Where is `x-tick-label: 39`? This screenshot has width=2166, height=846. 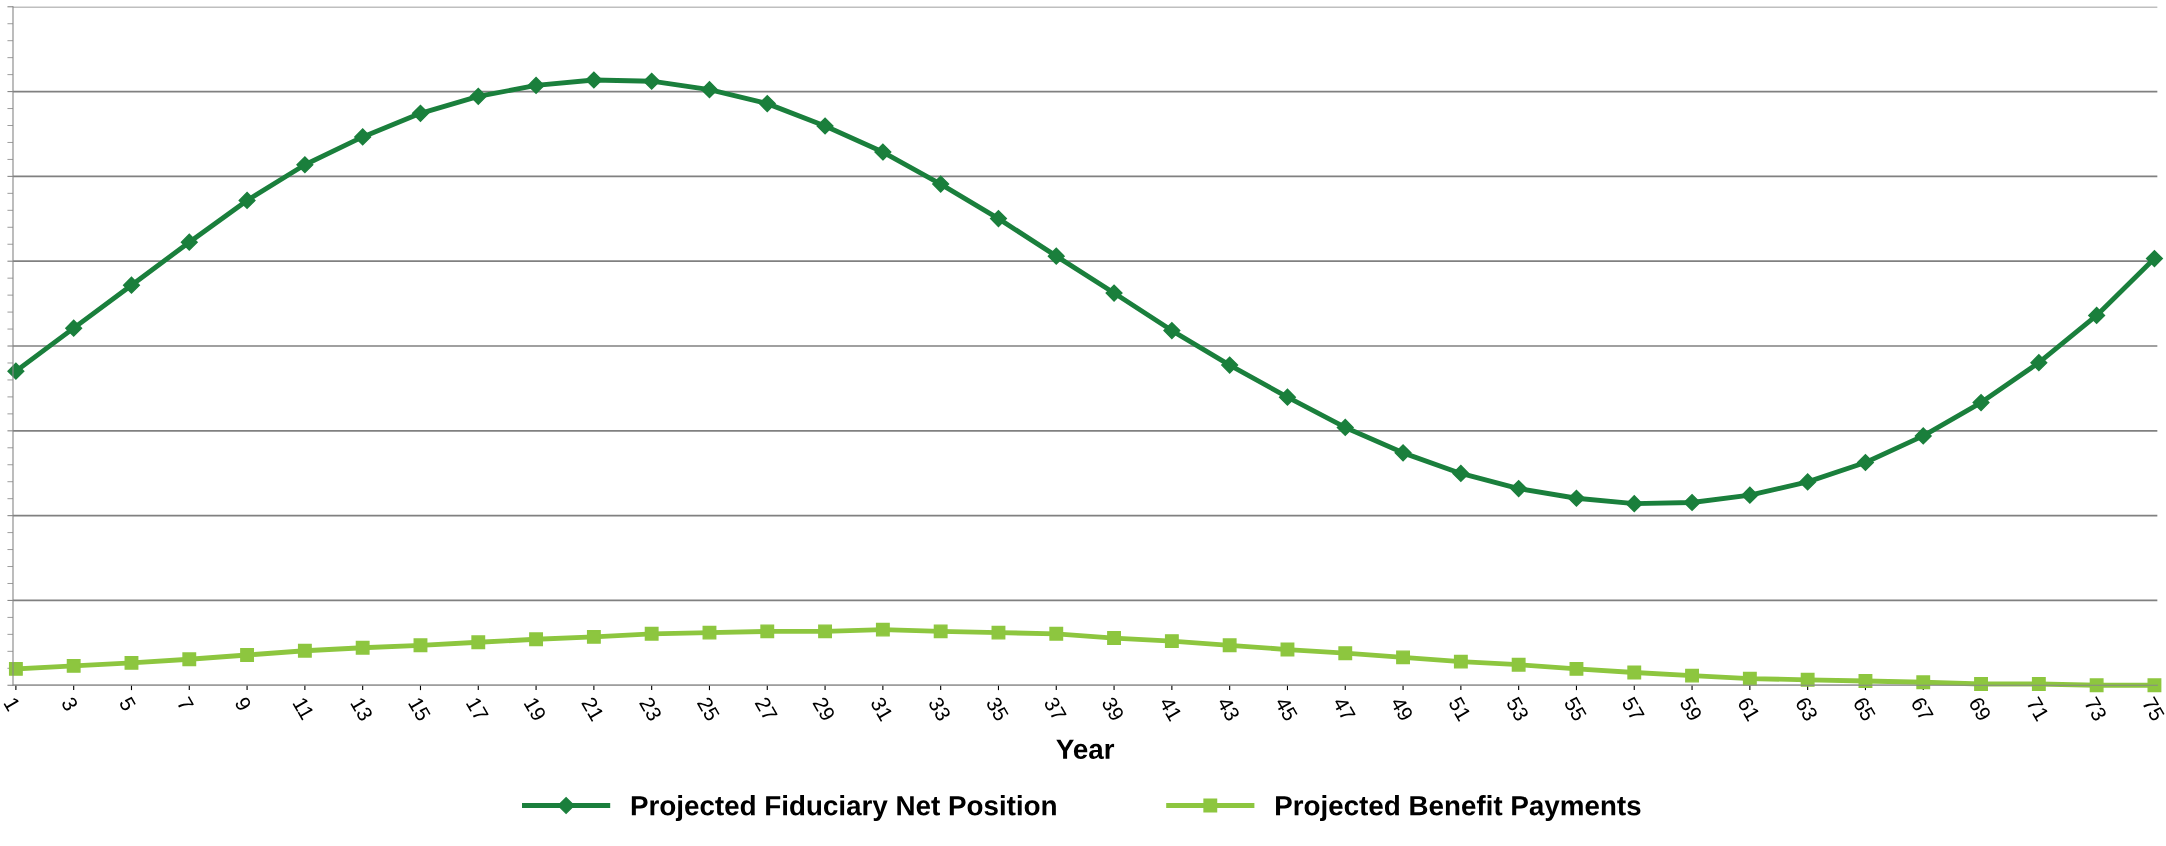 x-tick-label: 39 is located at coordinates (1113, 708).